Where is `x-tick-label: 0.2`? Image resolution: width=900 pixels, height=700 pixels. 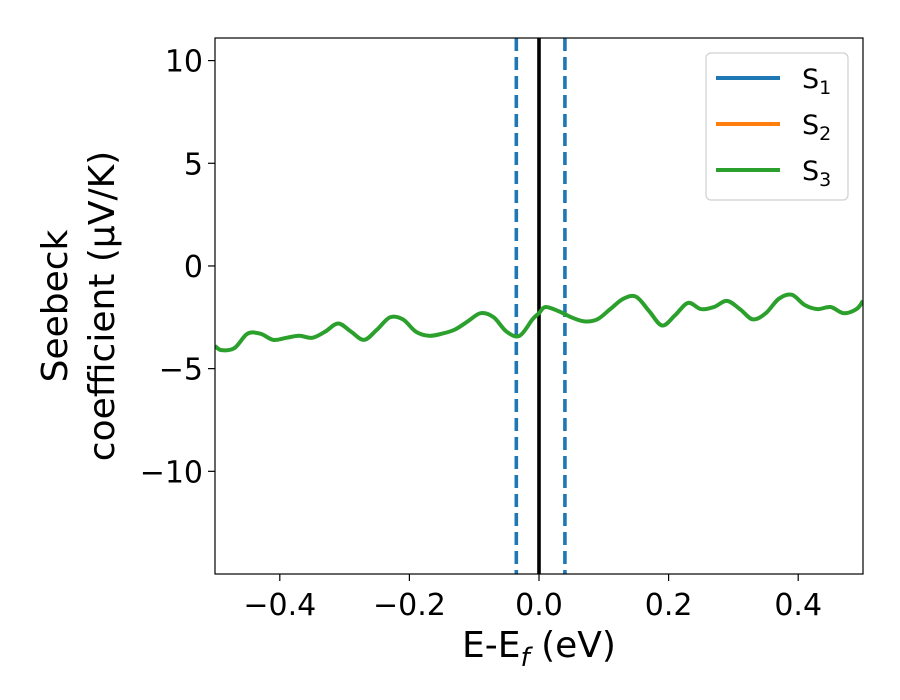 x-tick-label: 0.2 is located at coordinates (669, 605).